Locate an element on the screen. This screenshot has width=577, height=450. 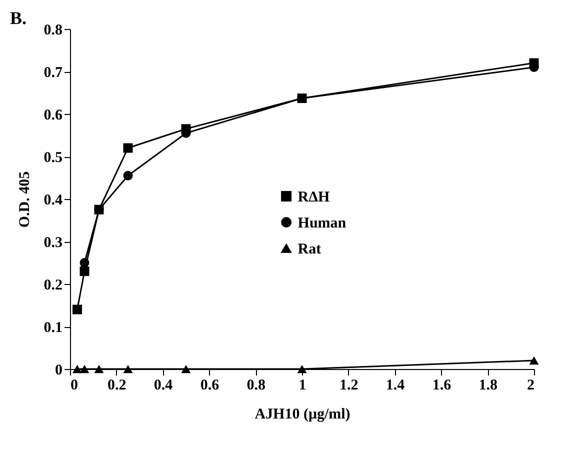
x-tick-label: 0.6 is located at coordinates (210, 386).